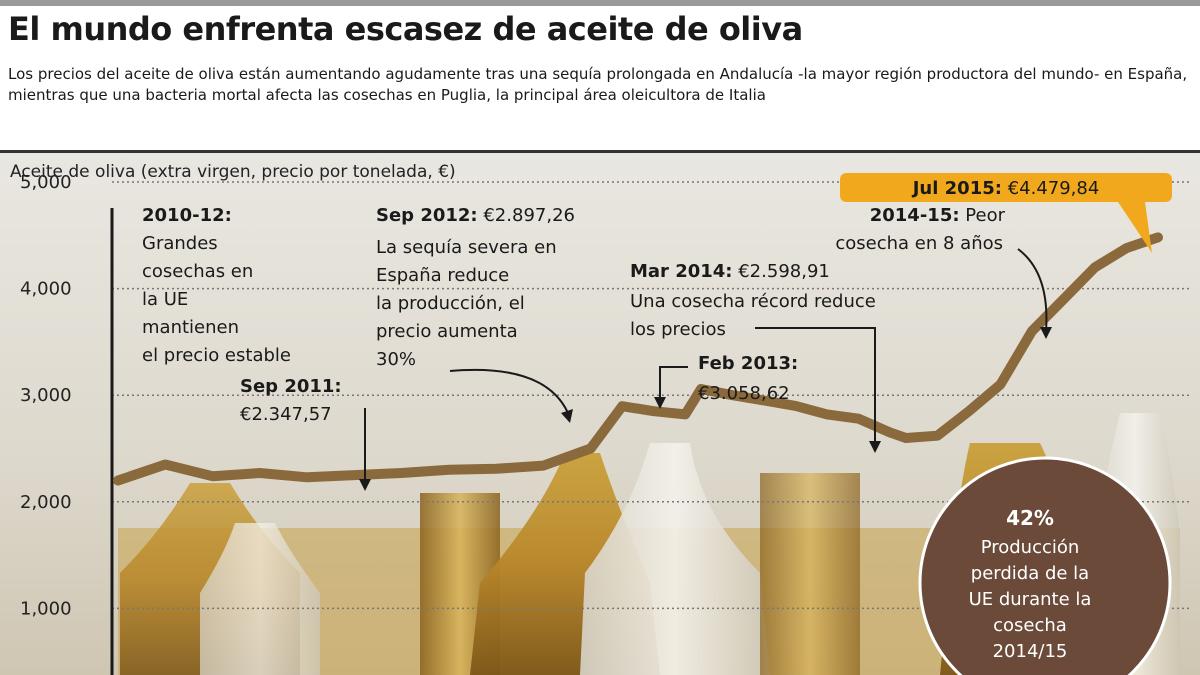  Describe the element at coordinates (46, 608) in the screenshot. I see `y-tick-label: 1,000` at that location.